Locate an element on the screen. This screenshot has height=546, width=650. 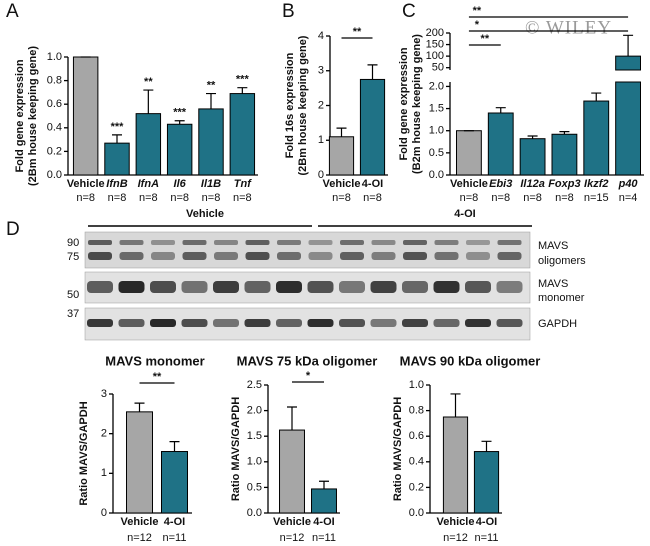
y-tick-label: 1 is located at coordinates (104, 473).